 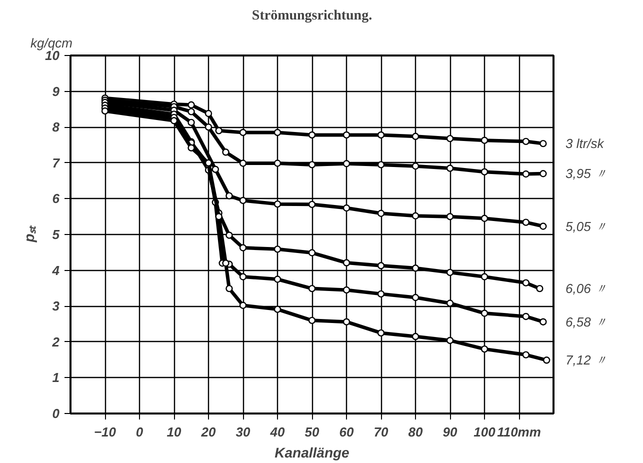 I want to click on x-tick-label: 110mm, so click(x=519, y=432).